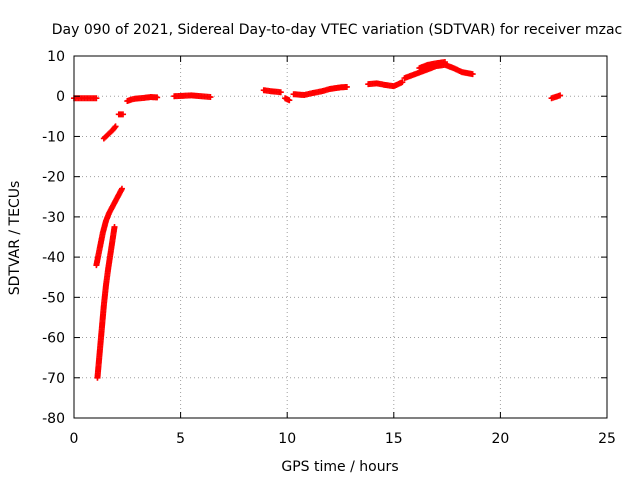 The image size is (640, 484). What do you see at coordinates (287, 439) in the screenshot?
I see `x-tick-label: 10` at bounding box center [287, 439].